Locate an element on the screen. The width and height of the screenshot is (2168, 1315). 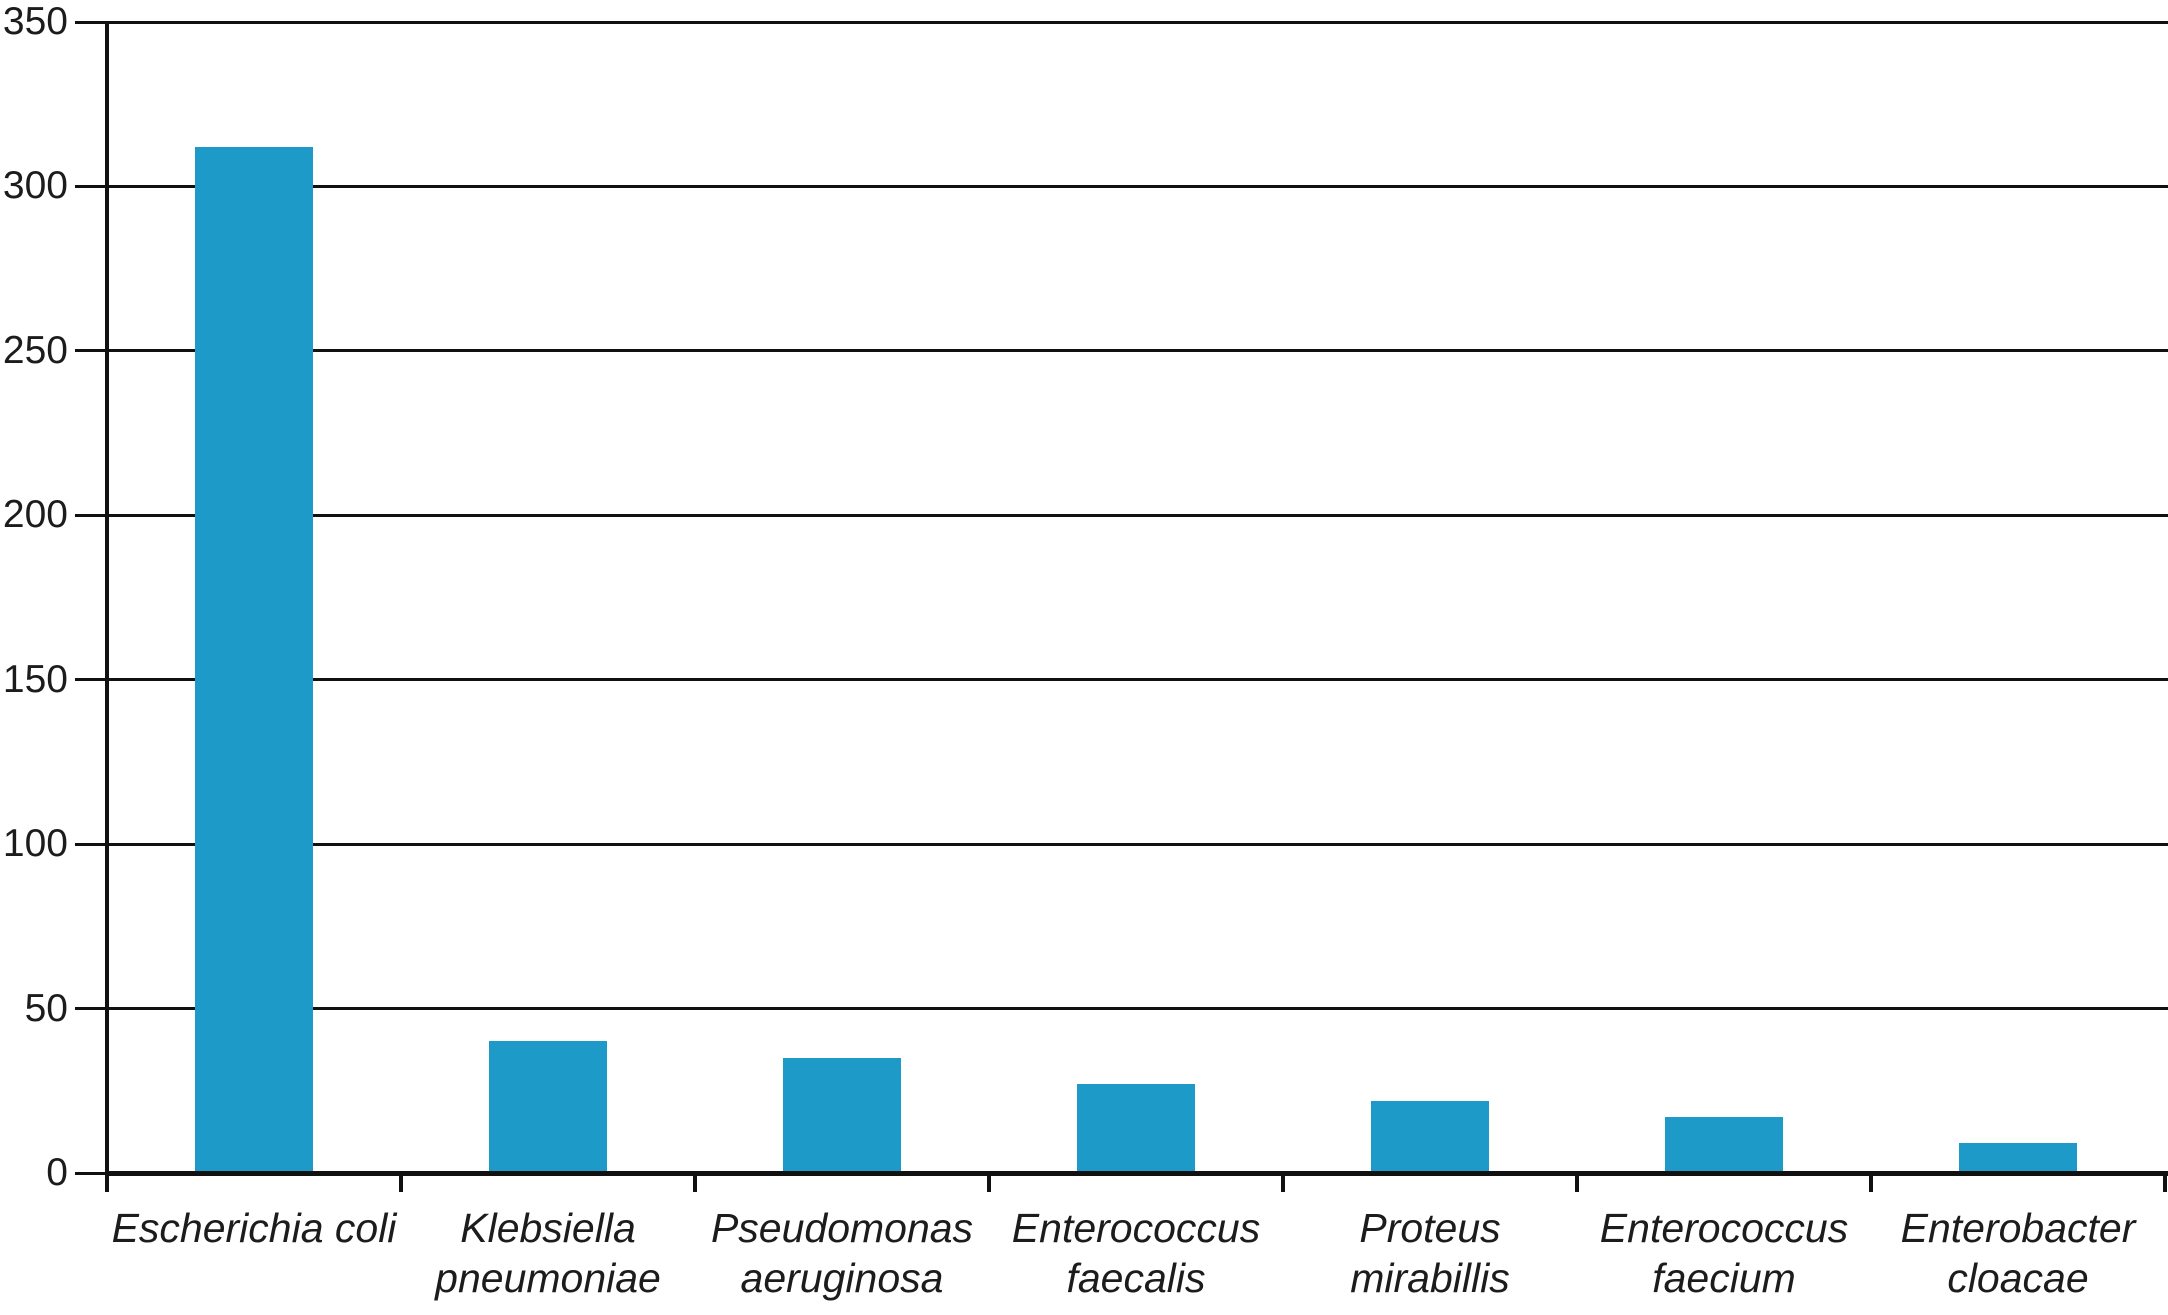
y-tick-label-100: 100 is located at coordinates (35, 844).